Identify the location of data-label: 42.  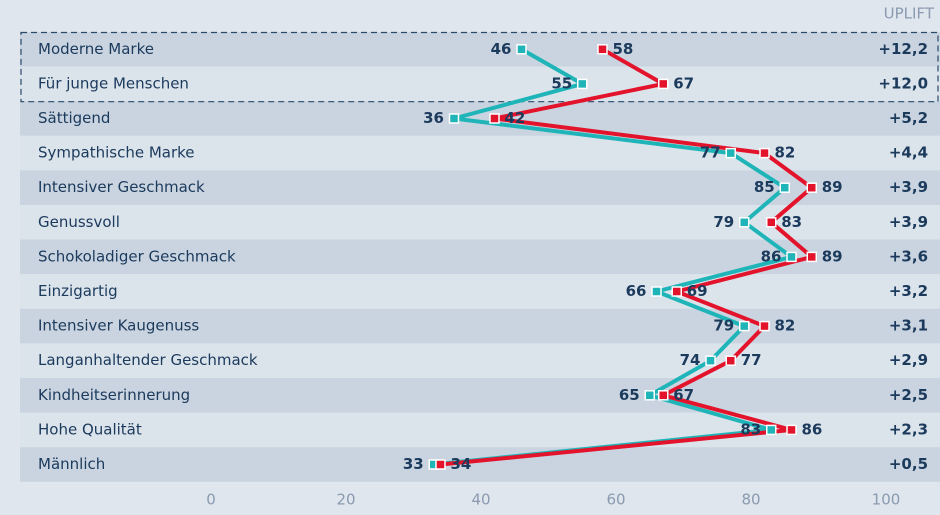
(515, 118).